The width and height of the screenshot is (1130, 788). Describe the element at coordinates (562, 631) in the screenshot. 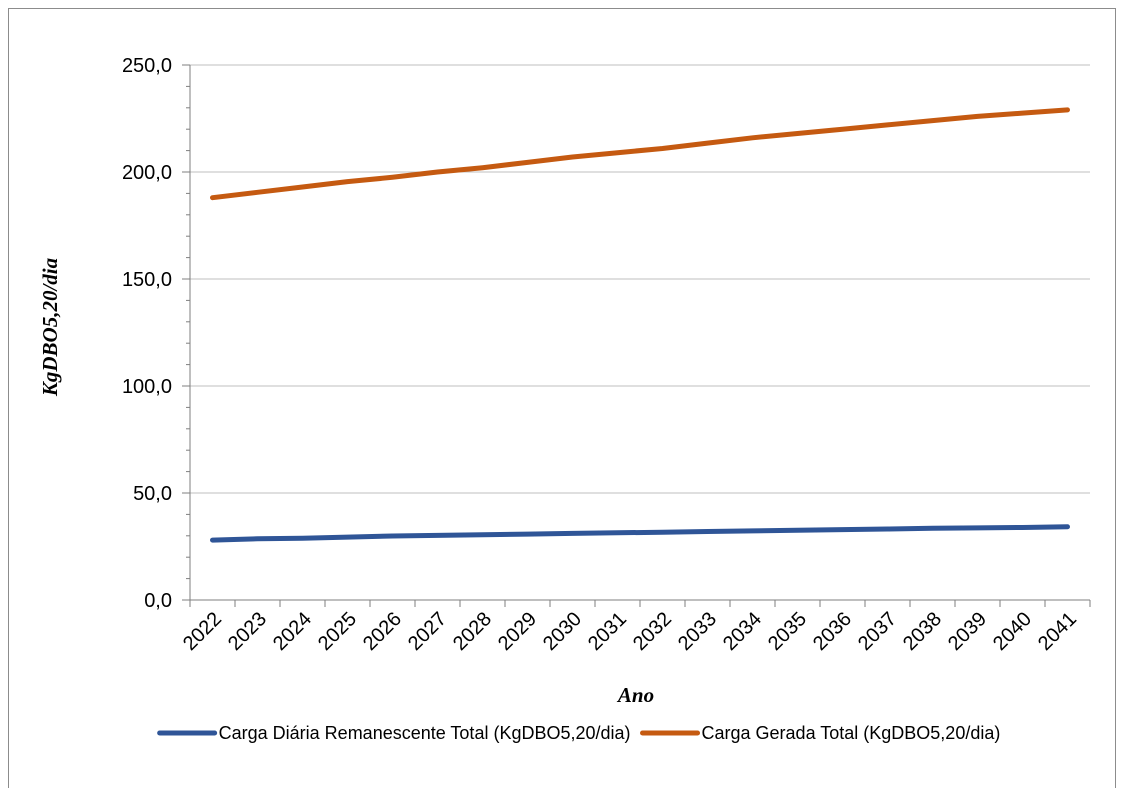

I see `x-tick-label: 2030` at that location.